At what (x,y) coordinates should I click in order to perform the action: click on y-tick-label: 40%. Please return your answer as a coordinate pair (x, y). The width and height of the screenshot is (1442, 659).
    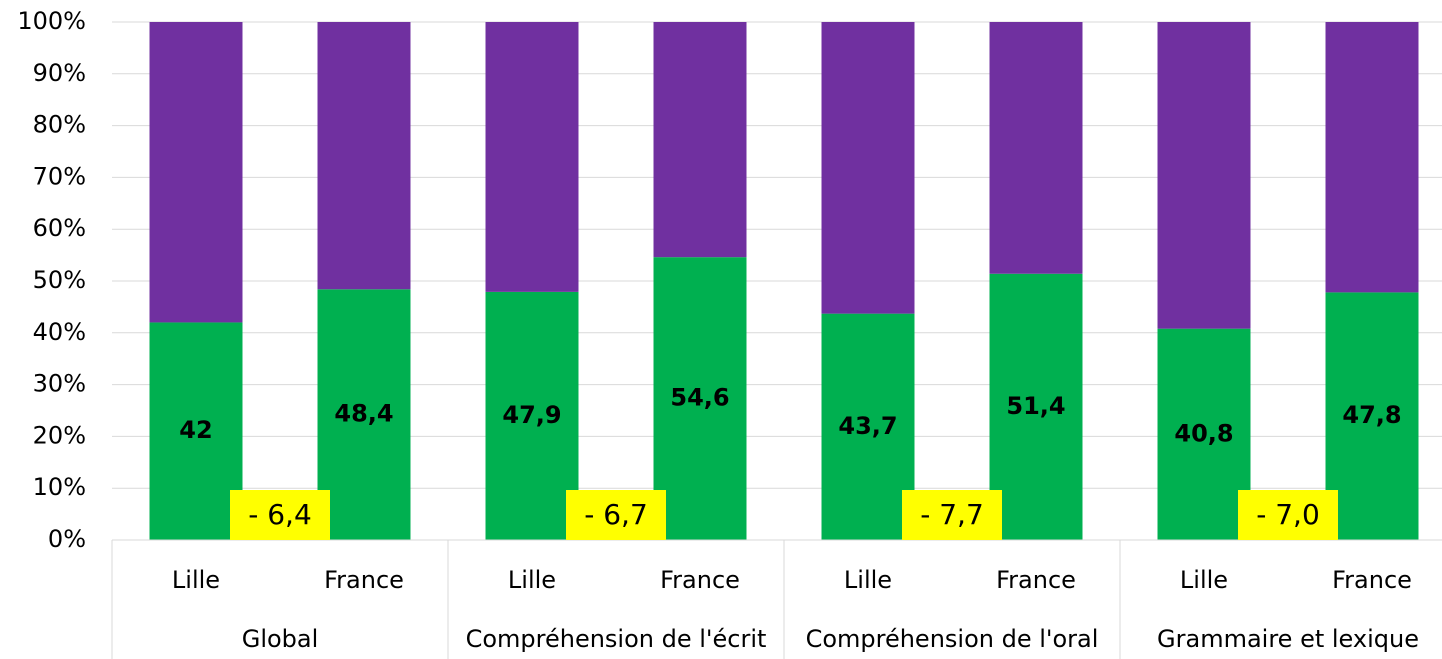
    Looking at the image, I should click on (59, 332).